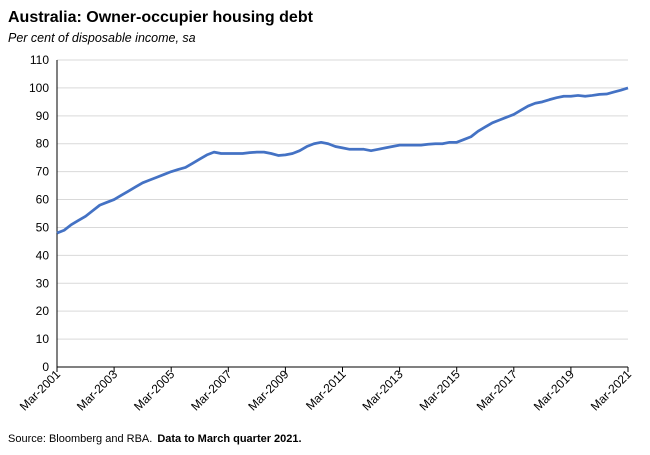  What do you see at coordinates (154, 390) in the screenshot?
I see `x-tick-label: Mar-2005` at bounding box center [154, 390].